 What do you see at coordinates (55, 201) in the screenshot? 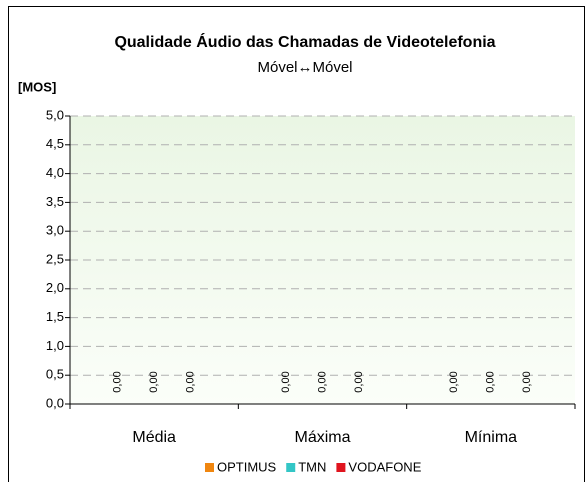
I see `y-tick-label: 3,5` at bounding box center [55, 201].